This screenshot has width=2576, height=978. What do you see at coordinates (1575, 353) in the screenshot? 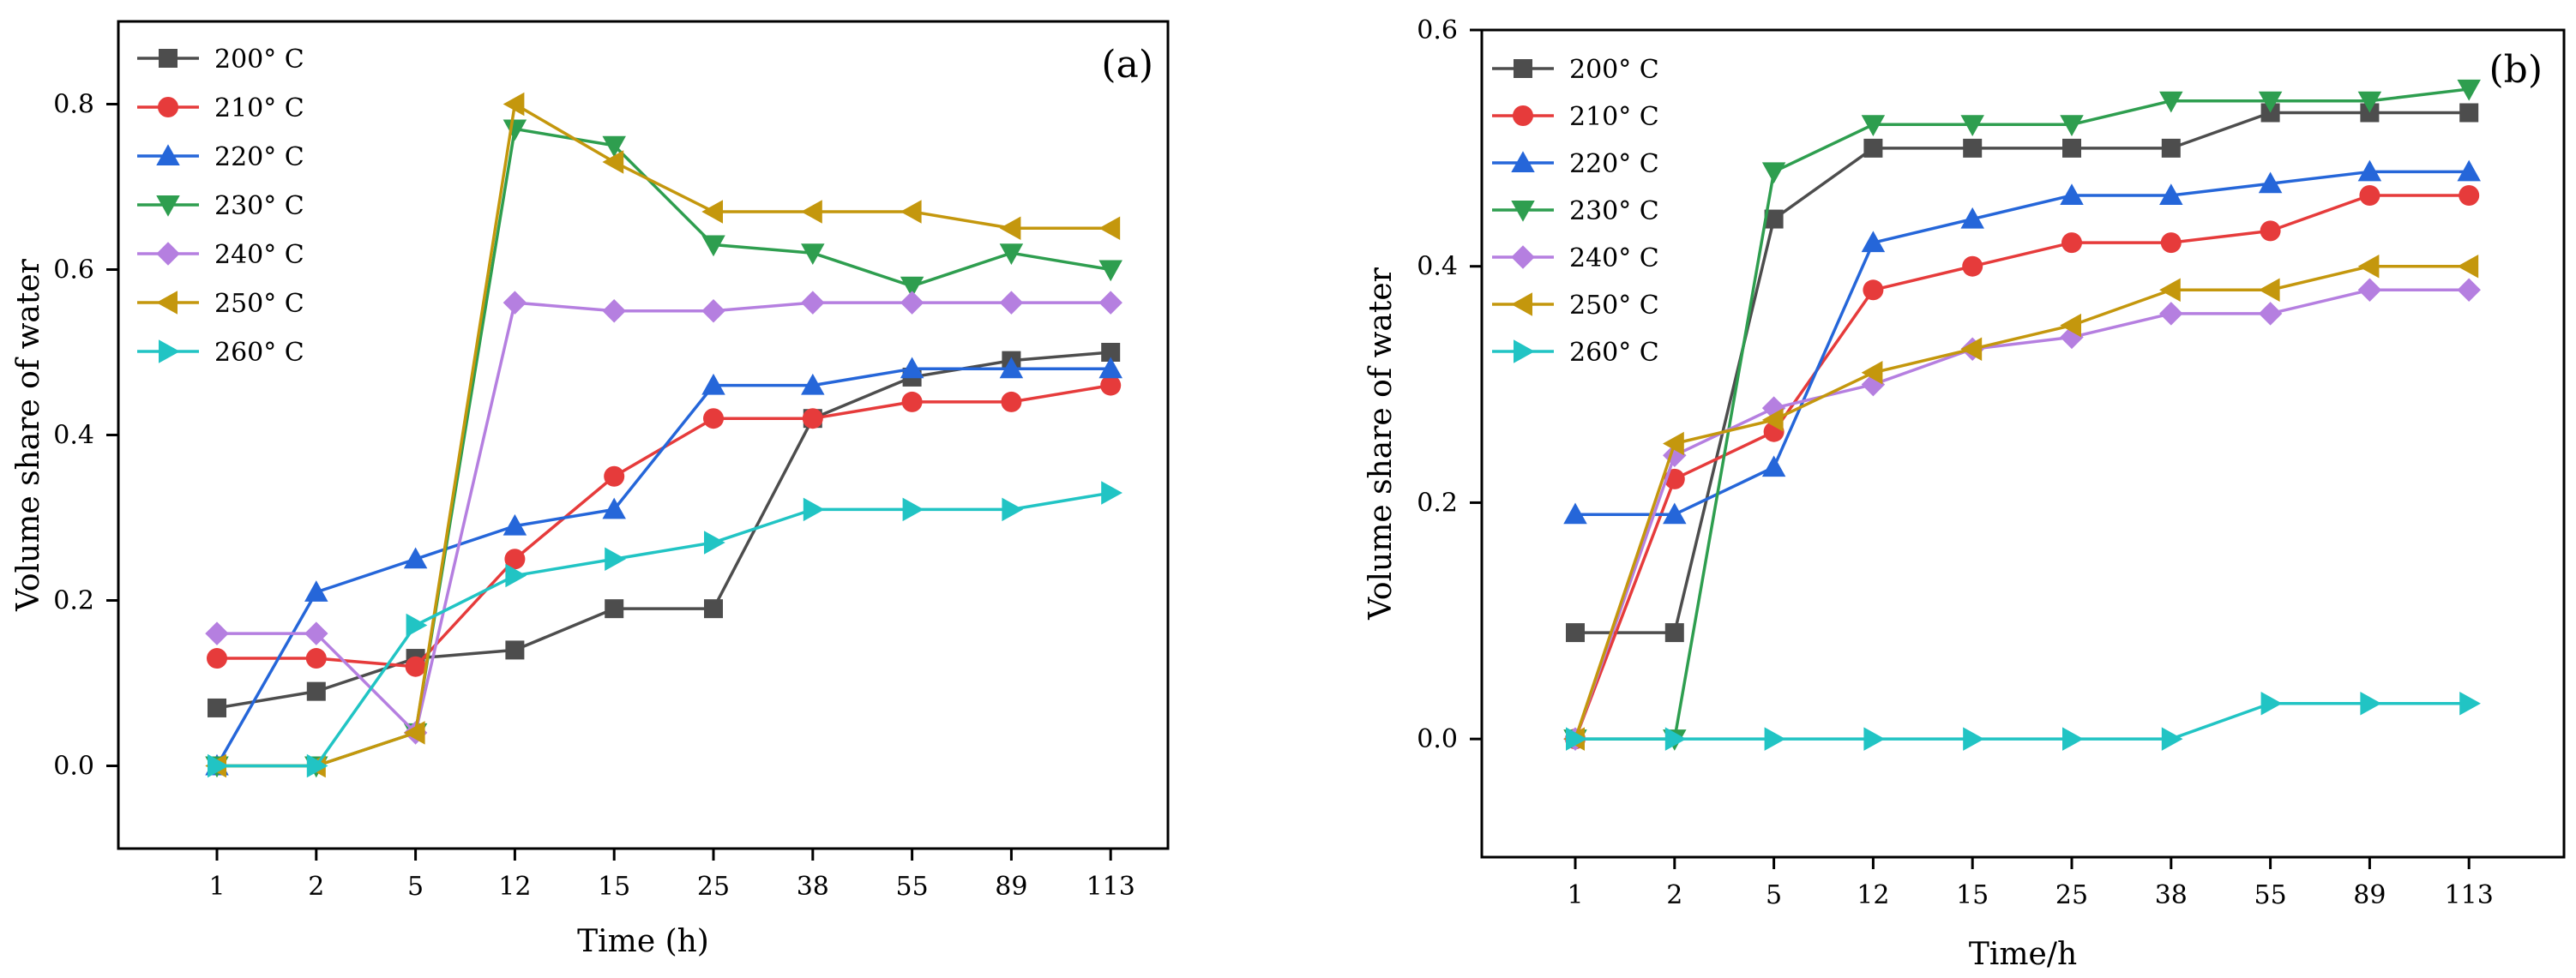
I see `panel-b-legend-item-6: 260° C` at bounding box center [1575, 353].